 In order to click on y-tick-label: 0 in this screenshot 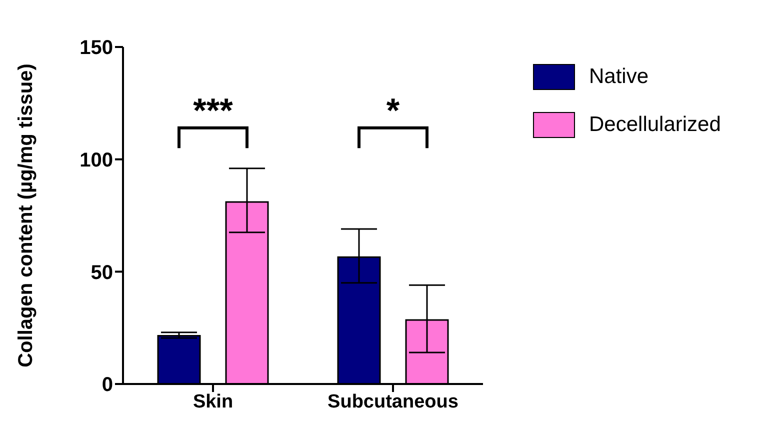, I will do `click(107, 385)`.